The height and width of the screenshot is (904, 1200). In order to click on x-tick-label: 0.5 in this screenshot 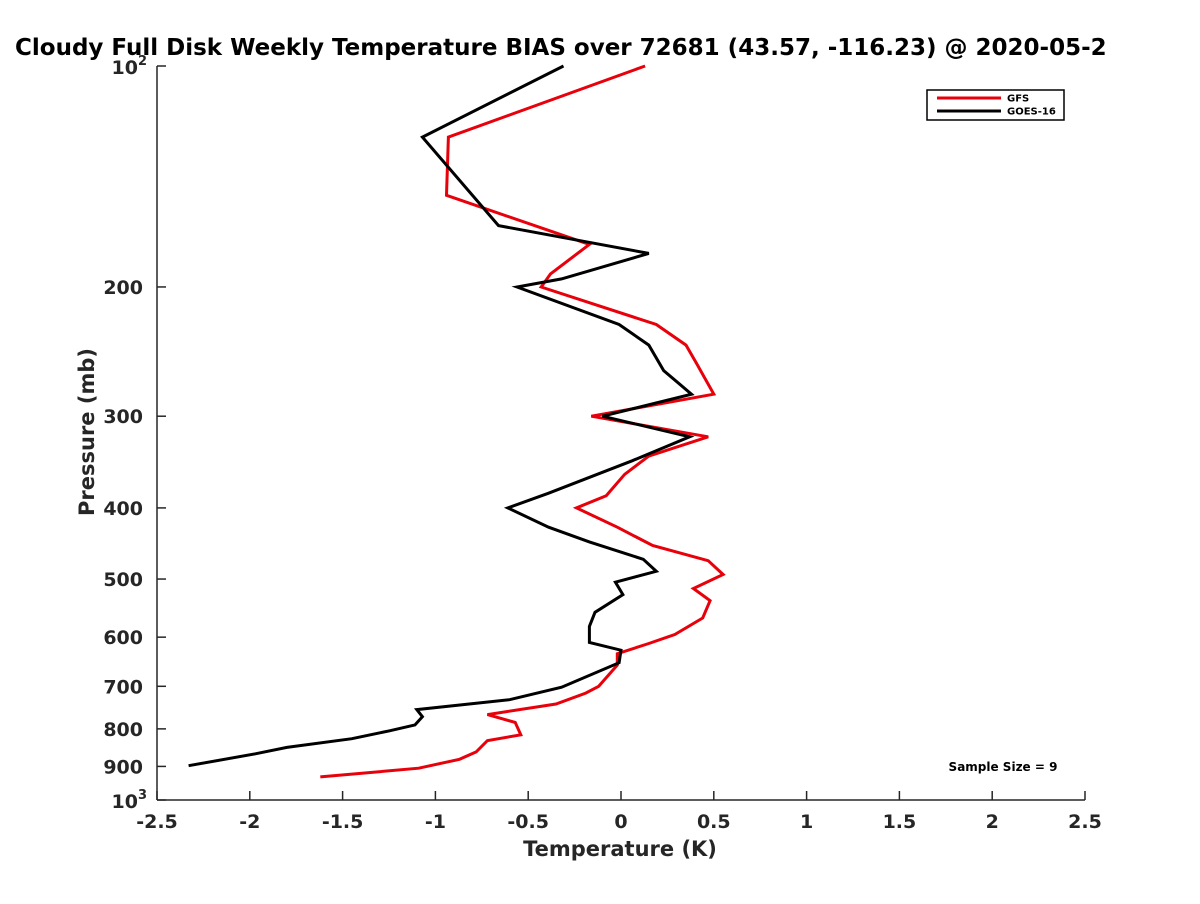, I will do `click(714, 822)`.